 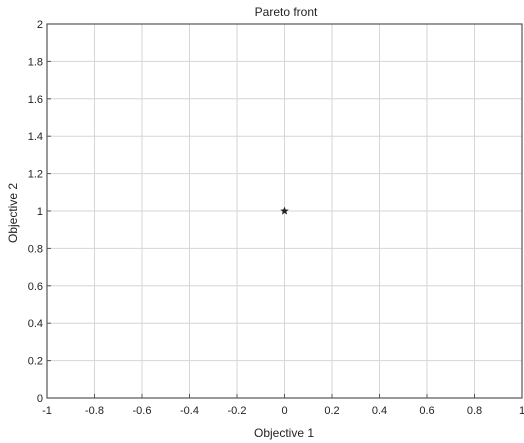 What do you see at coordinates (474, 411) in the screenshot?
I see `x-tick-label: 0.8` at bounding box center [474, 411].